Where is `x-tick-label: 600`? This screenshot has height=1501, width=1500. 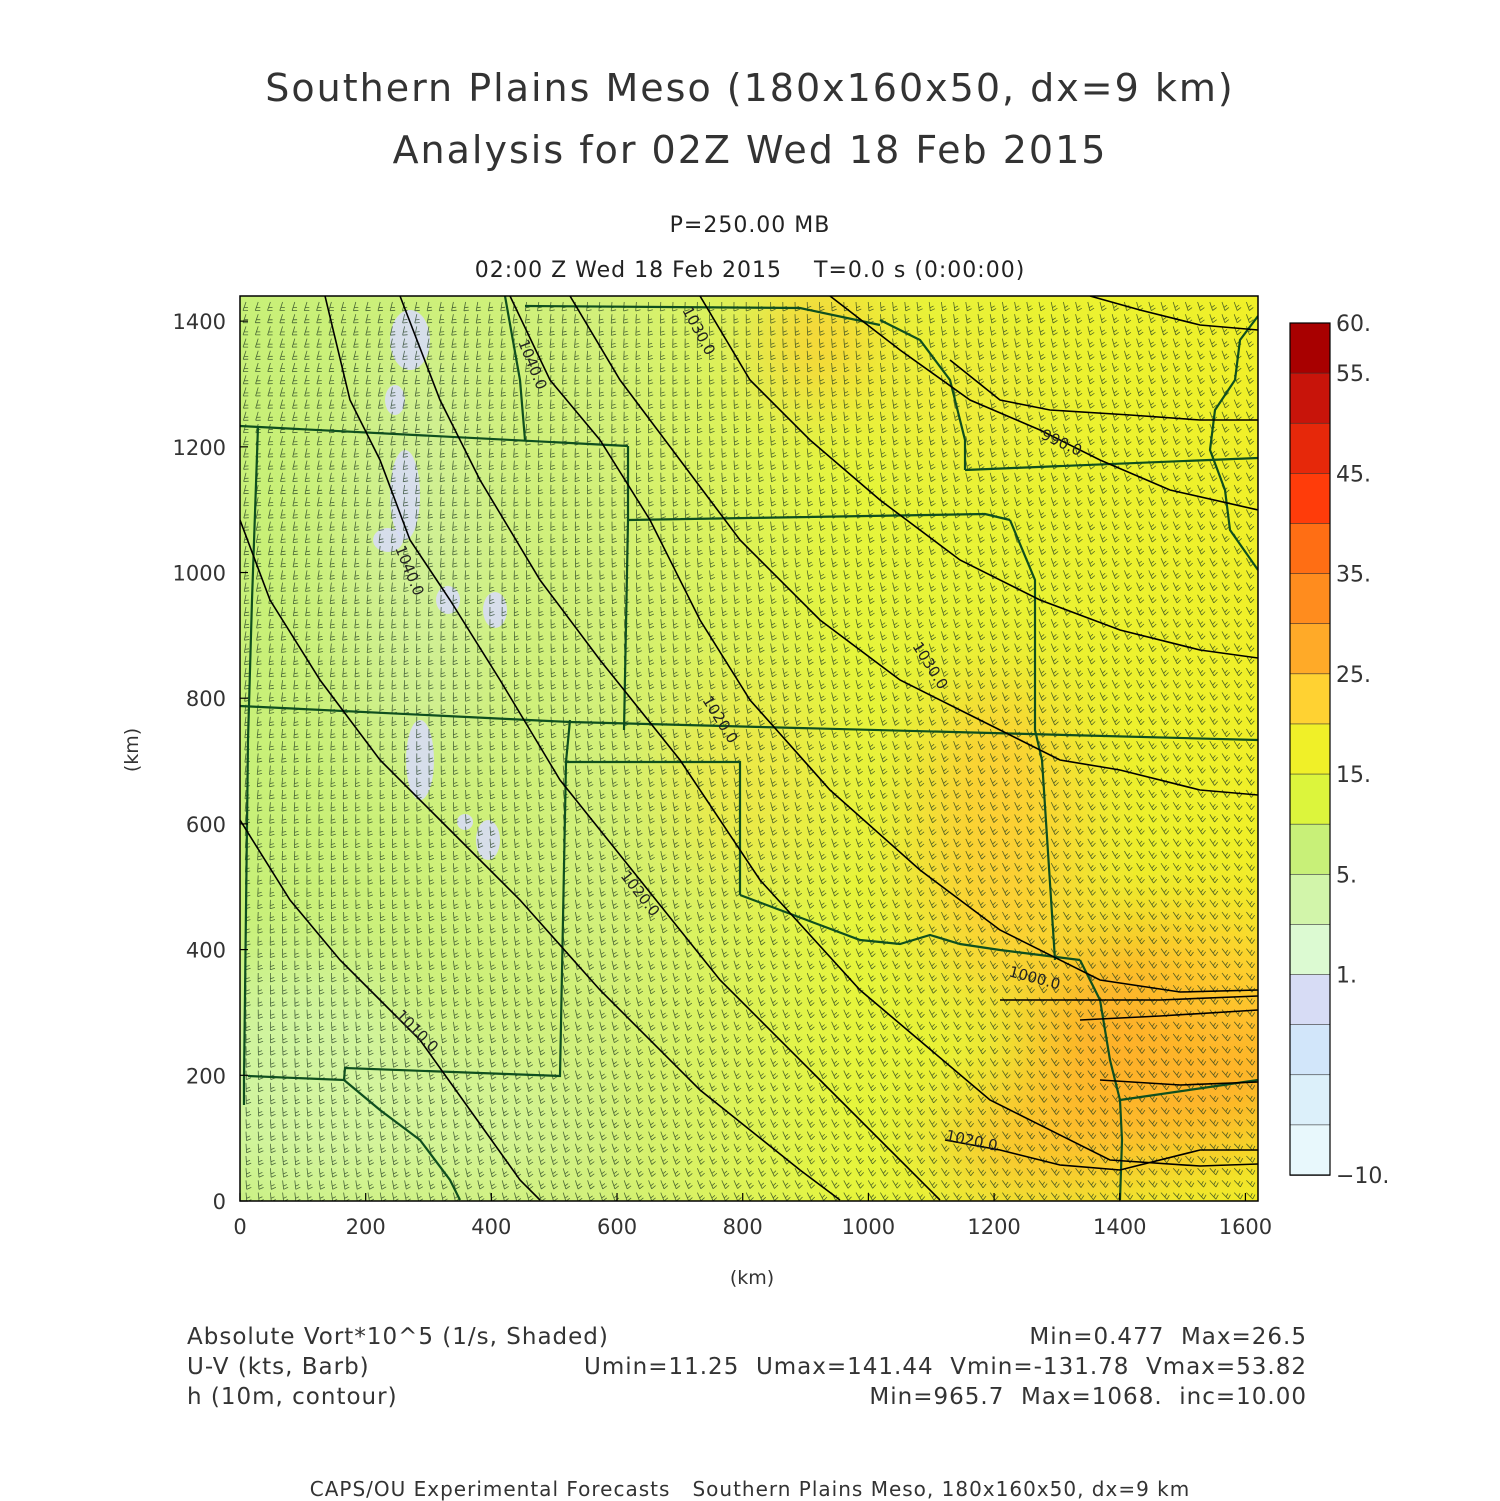
x-tick-label: 600 is located at coordinates (617, 1227).